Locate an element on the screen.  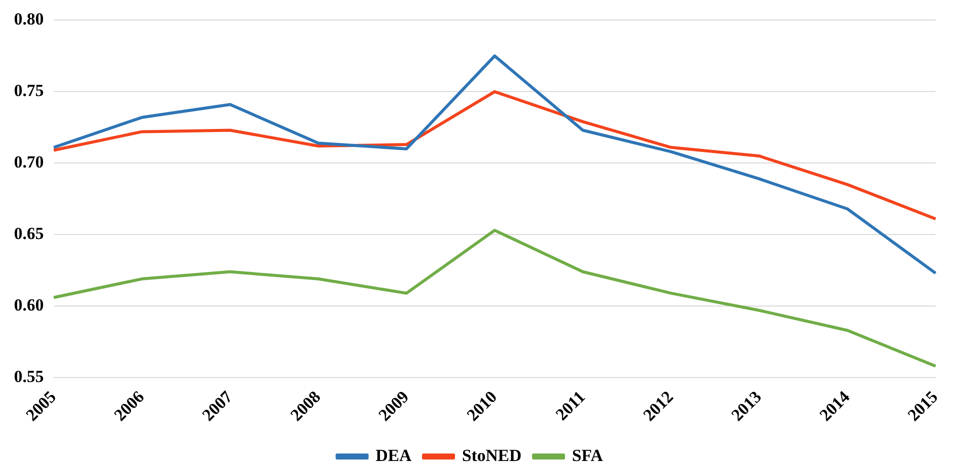
y-tick-label: 0.60 is located at coordinates (29, 304).